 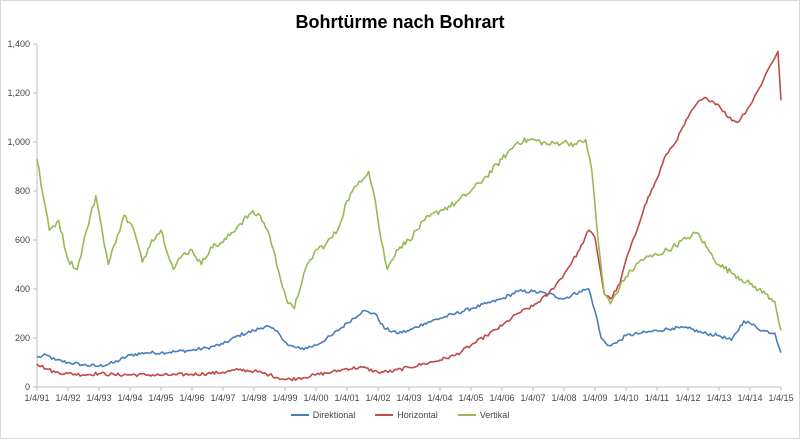 I want to click on y-tick-label: 1,000, so click(x=18, y=142).